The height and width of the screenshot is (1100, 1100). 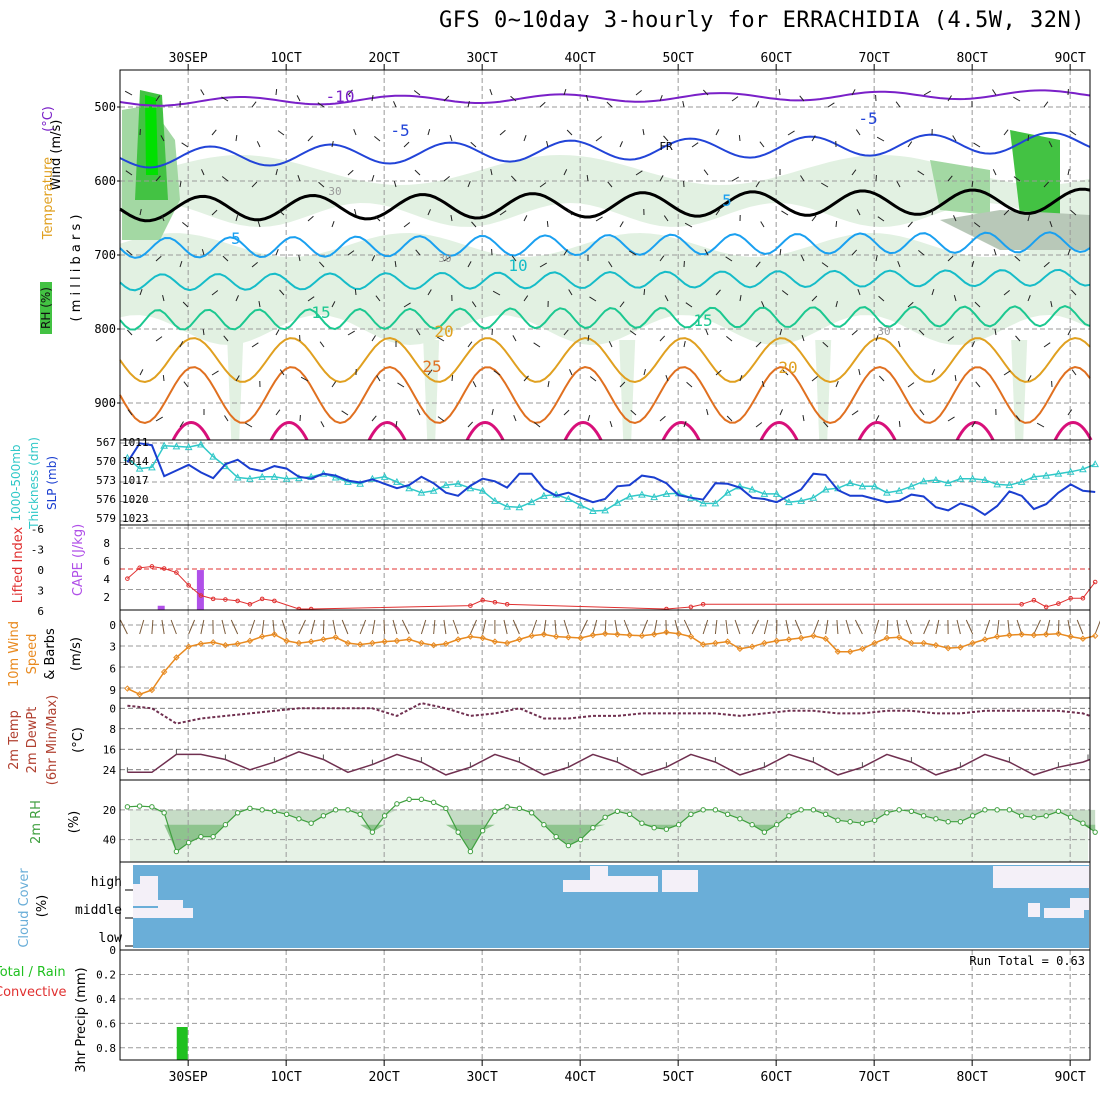 I want to click on thickness-y-tick: 567, so click(x=106, y=442).